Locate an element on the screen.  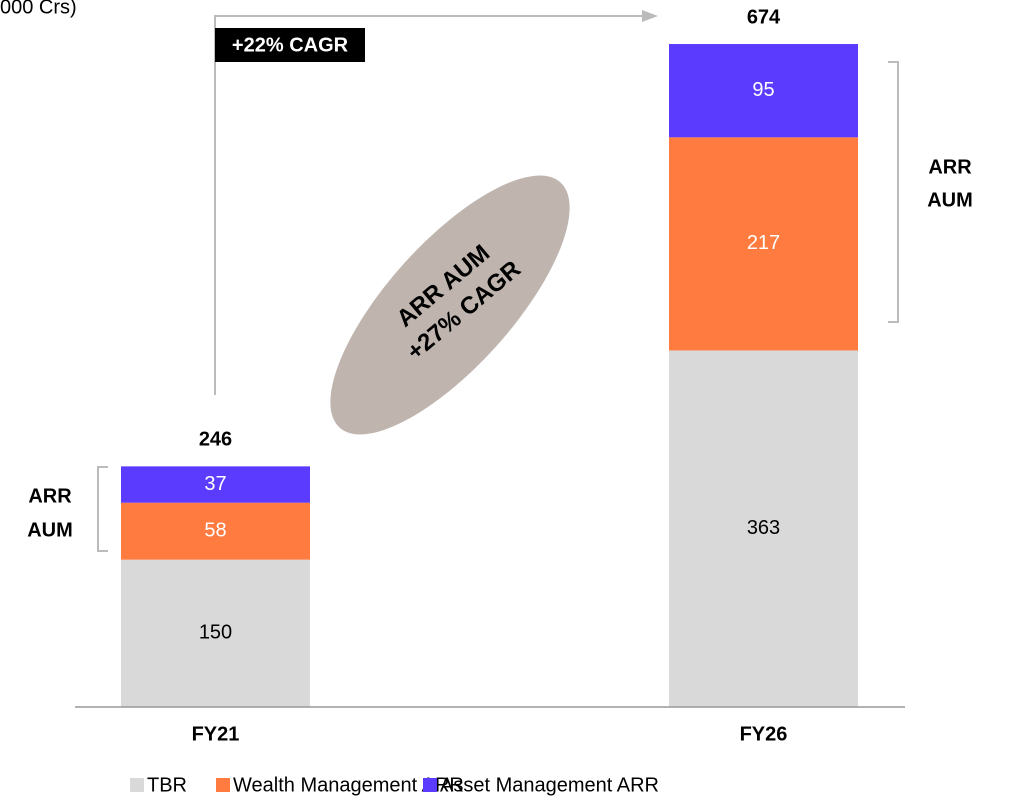
x-tick-label: FY21 is located at coordinates (216, 734).